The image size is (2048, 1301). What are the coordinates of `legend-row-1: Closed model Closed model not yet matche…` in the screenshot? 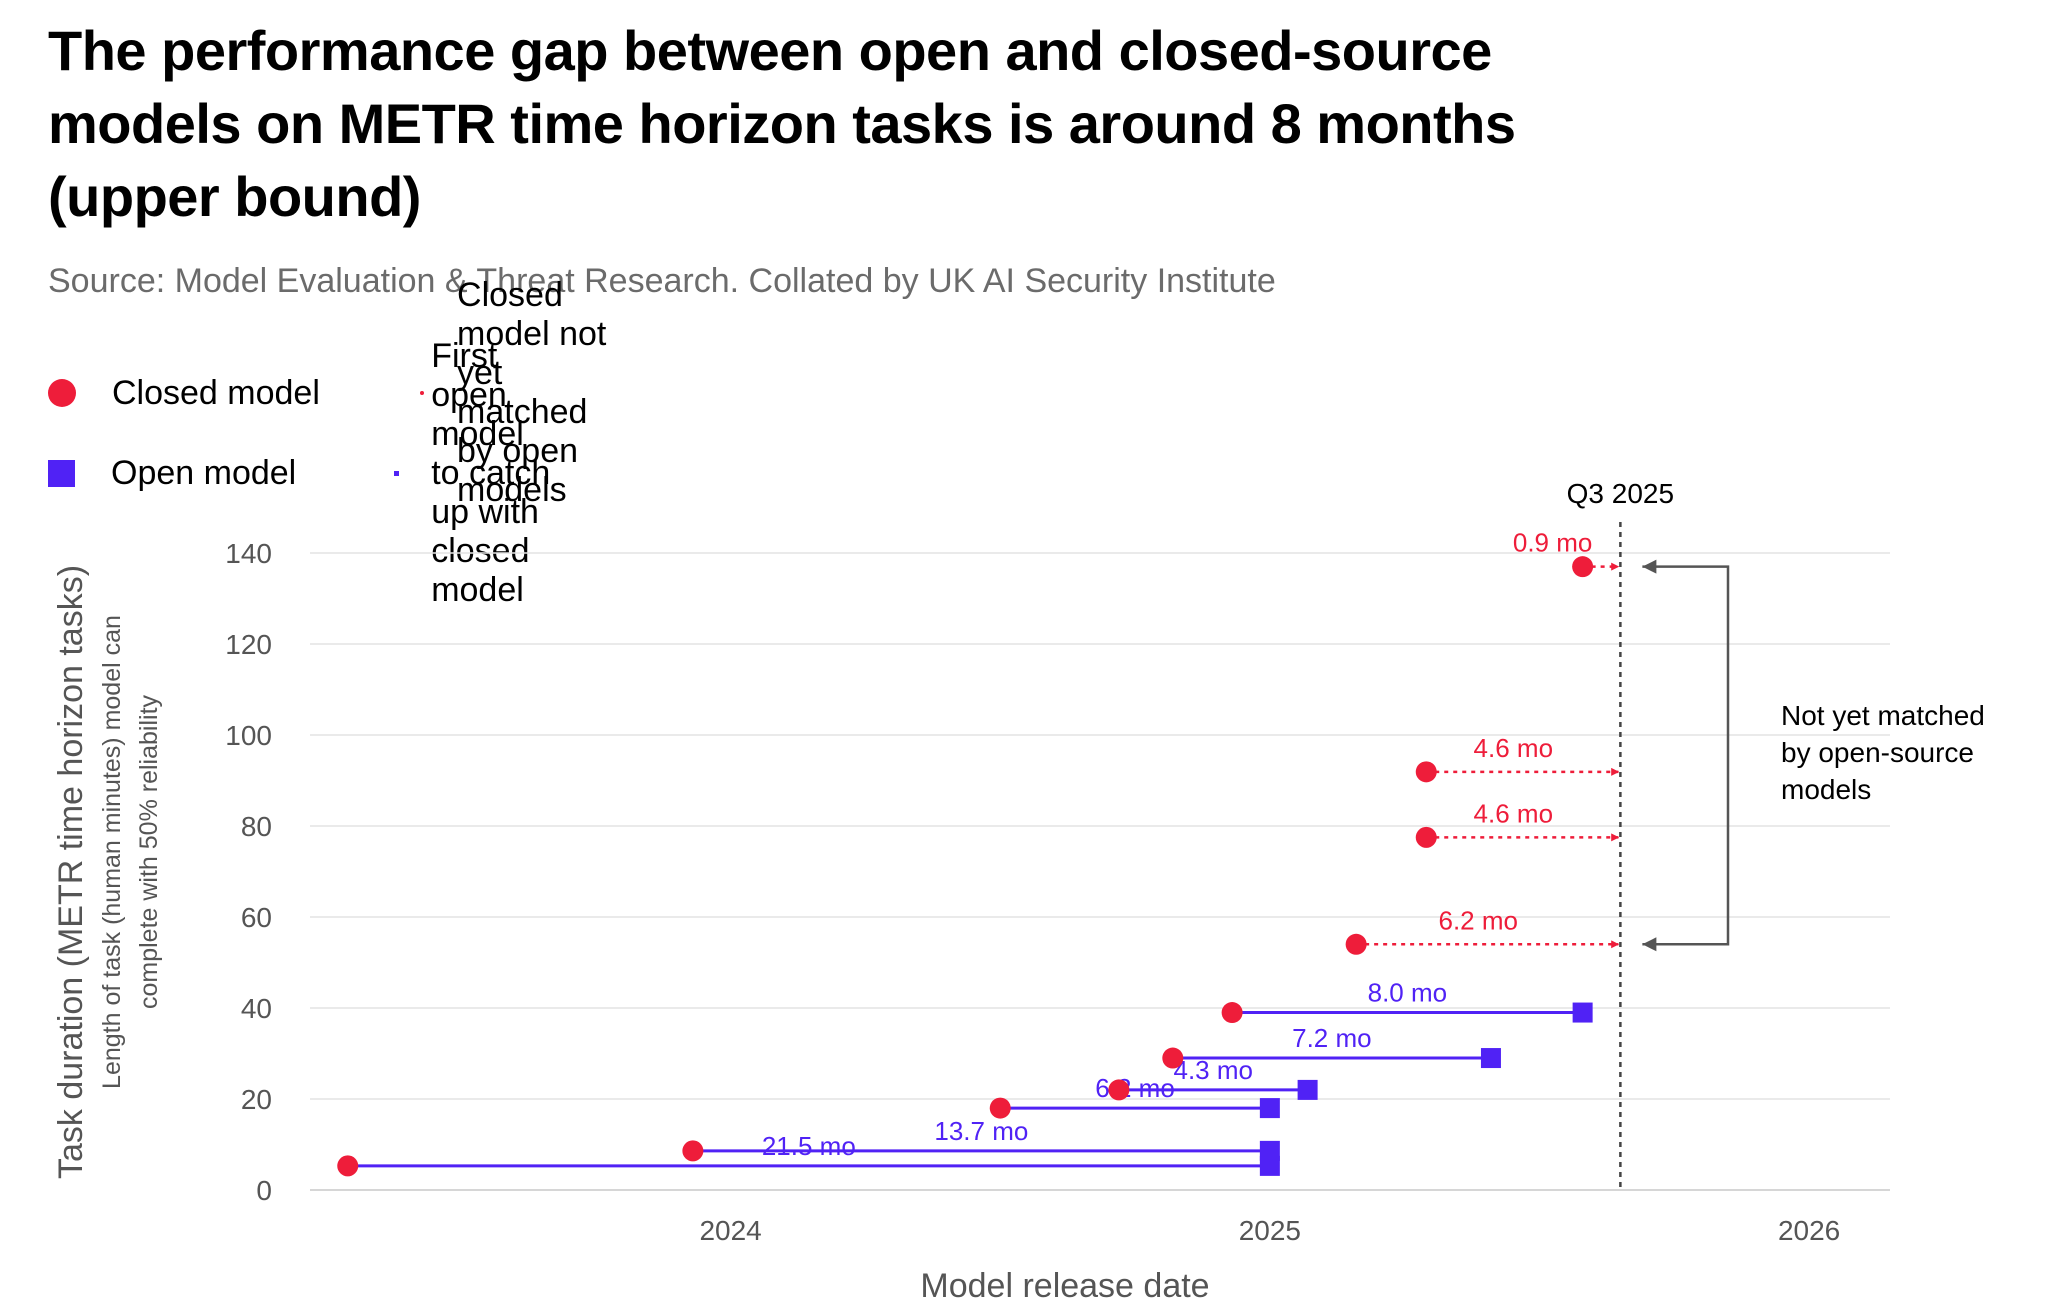 It's located at (327, 392).